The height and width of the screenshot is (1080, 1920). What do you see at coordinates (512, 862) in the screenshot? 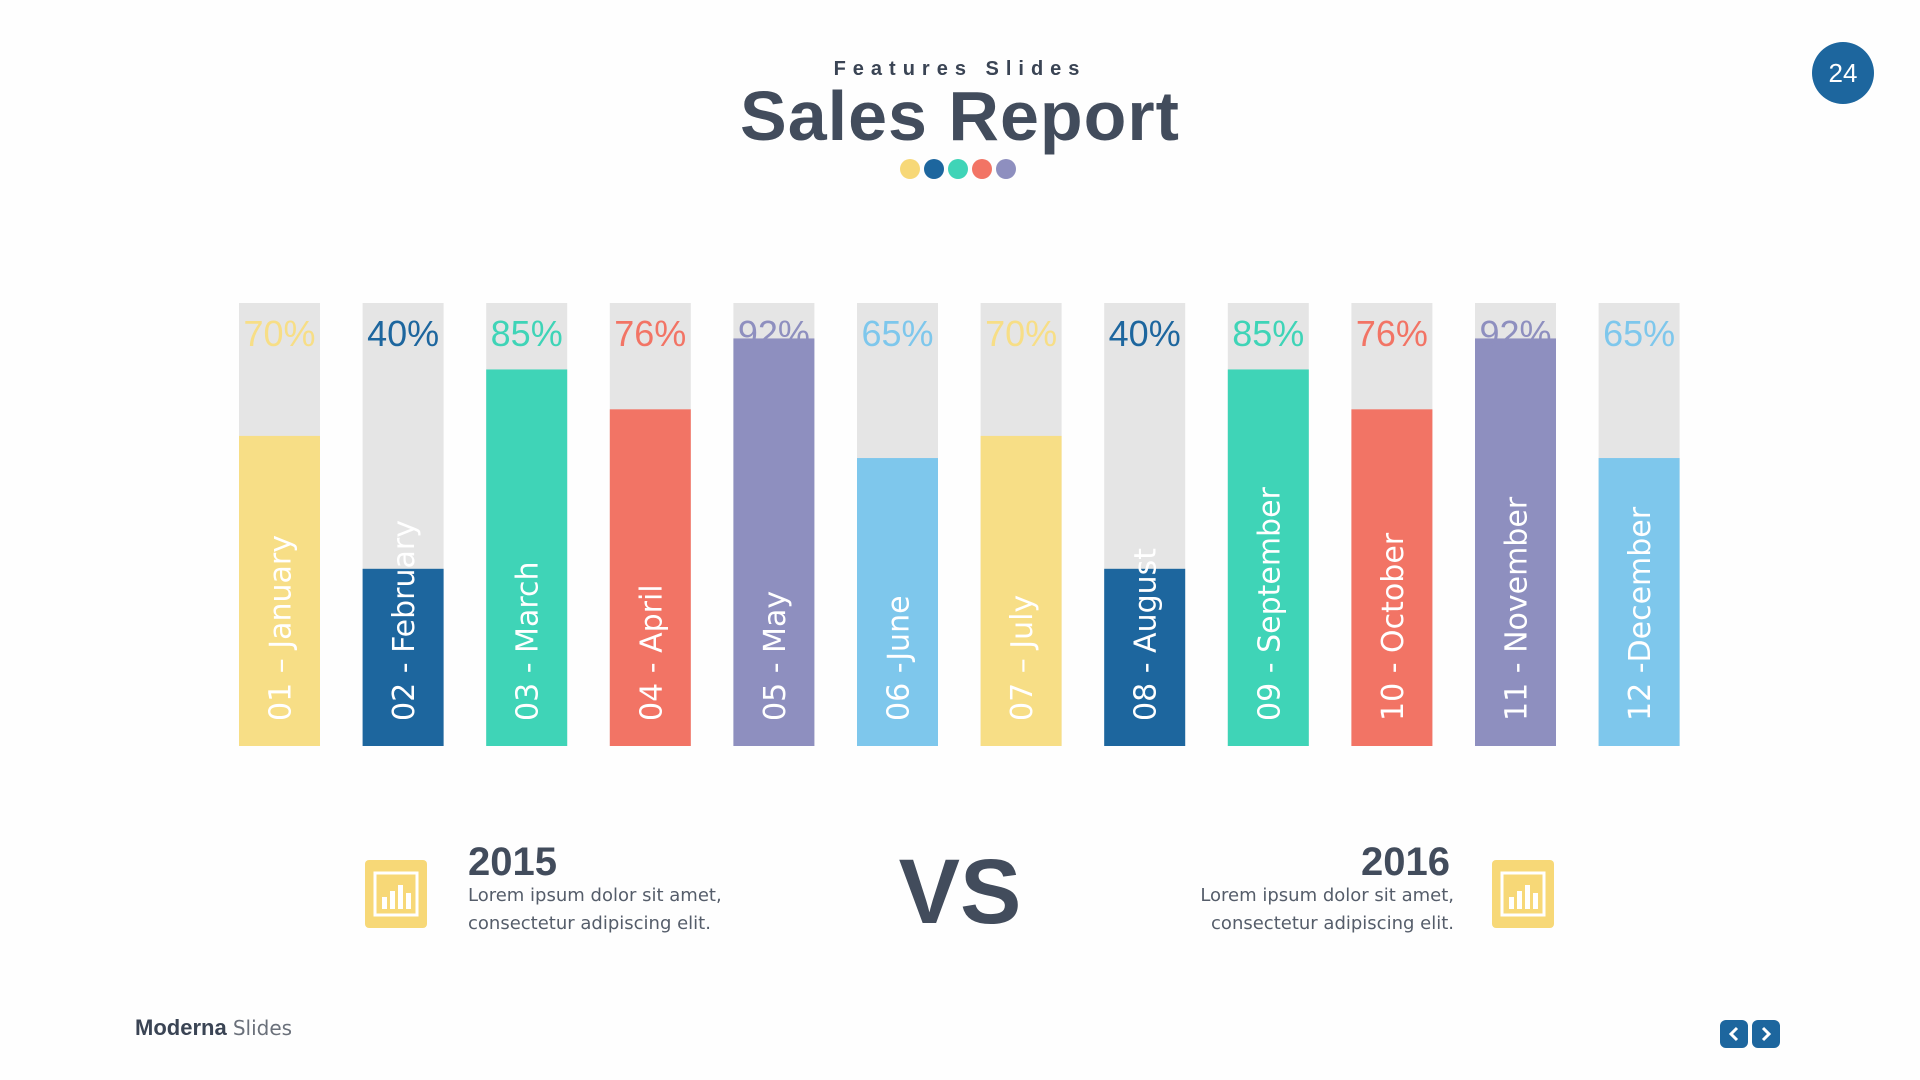
I see `year-2015: 2015` at bounding box center [512, 862].